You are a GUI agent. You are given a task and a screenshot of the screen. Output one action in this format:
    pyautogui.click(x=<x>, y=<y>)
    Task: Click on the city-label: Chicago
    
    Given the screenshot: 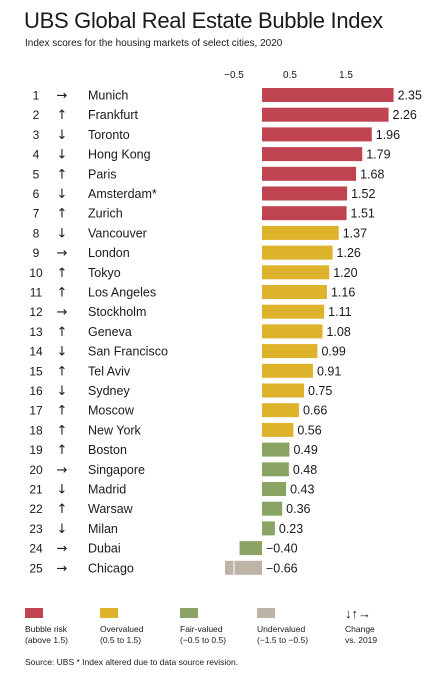 What is the action you would take?
    pyautogui.click(x=111, y=568)
    